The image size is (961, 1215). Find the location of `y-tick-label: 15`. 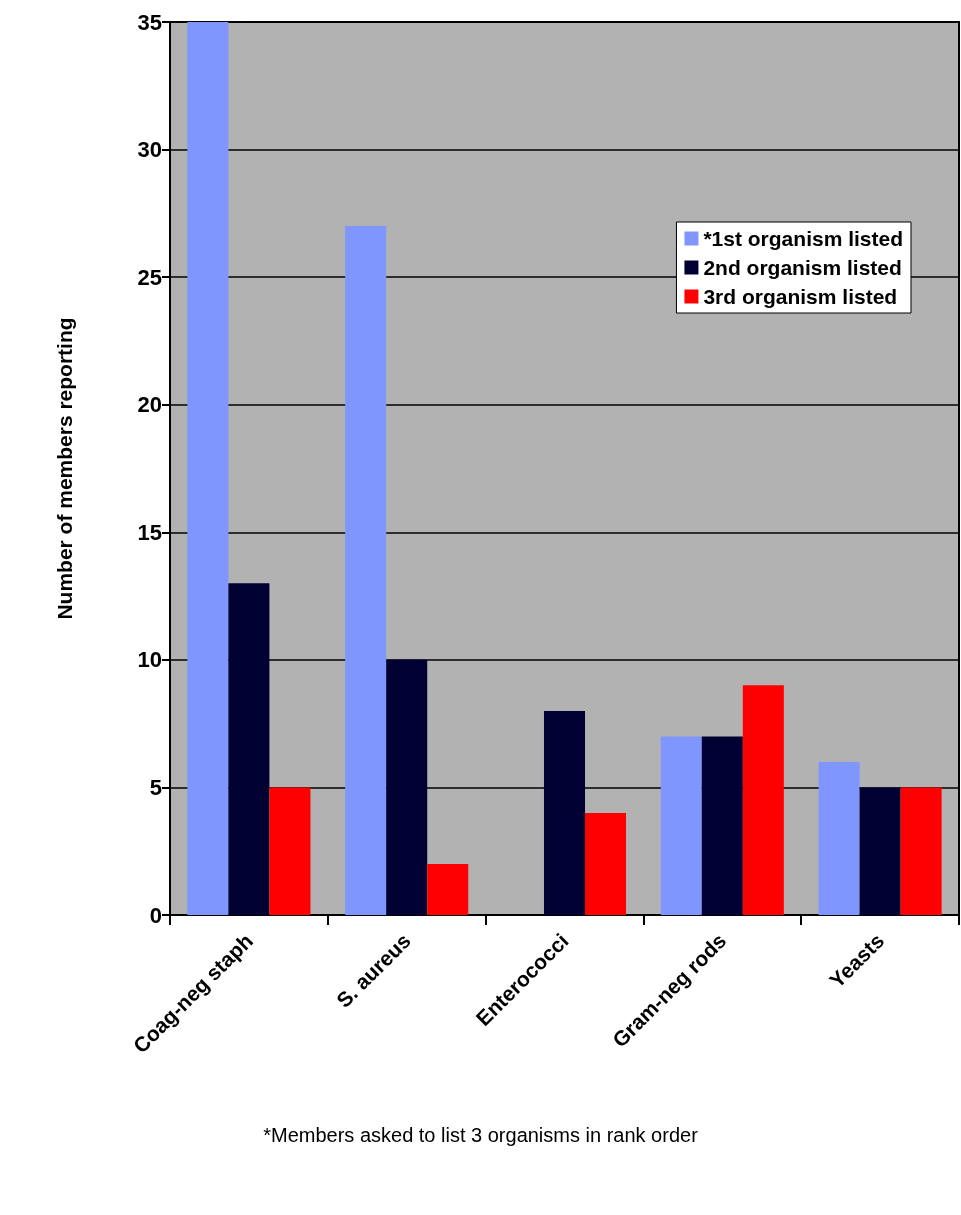

y-tick-label: 15 is located at coordinates (149, 532).